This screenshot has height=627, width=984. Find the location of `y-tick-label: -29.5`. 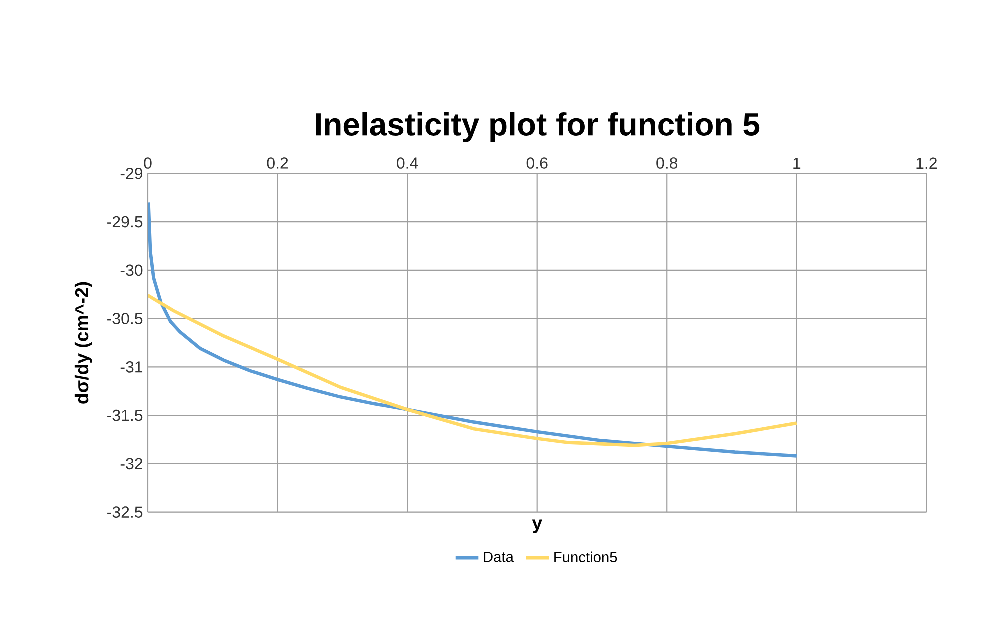

y-tick-label: -29.5 is located at coordinates (125, 222).